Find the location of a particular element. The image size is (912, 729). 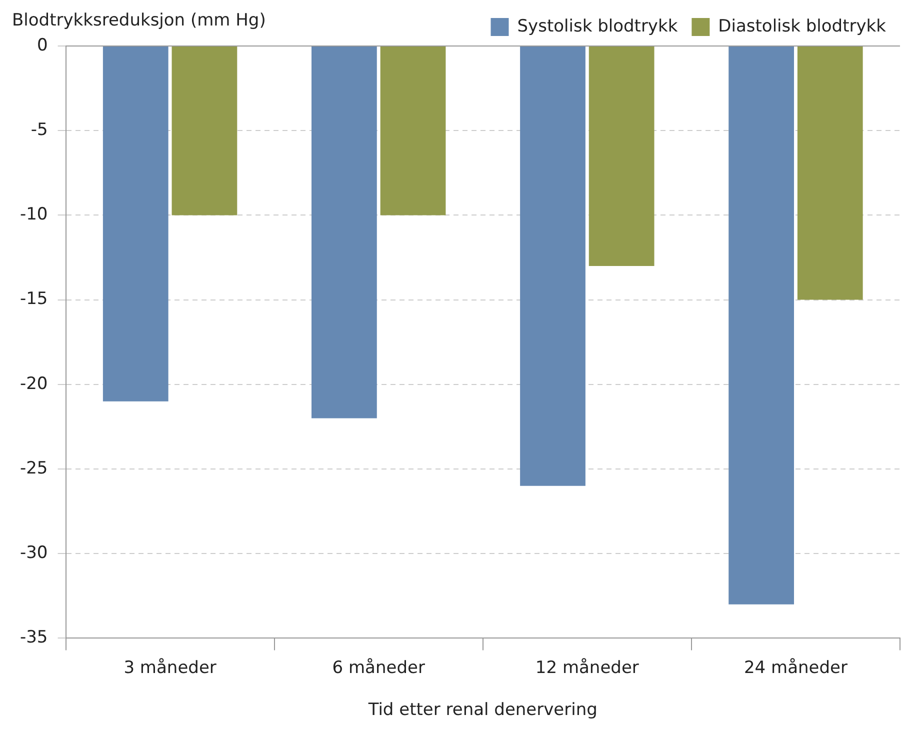

y-tick-label: -30 is located at coordinates (34, 553).